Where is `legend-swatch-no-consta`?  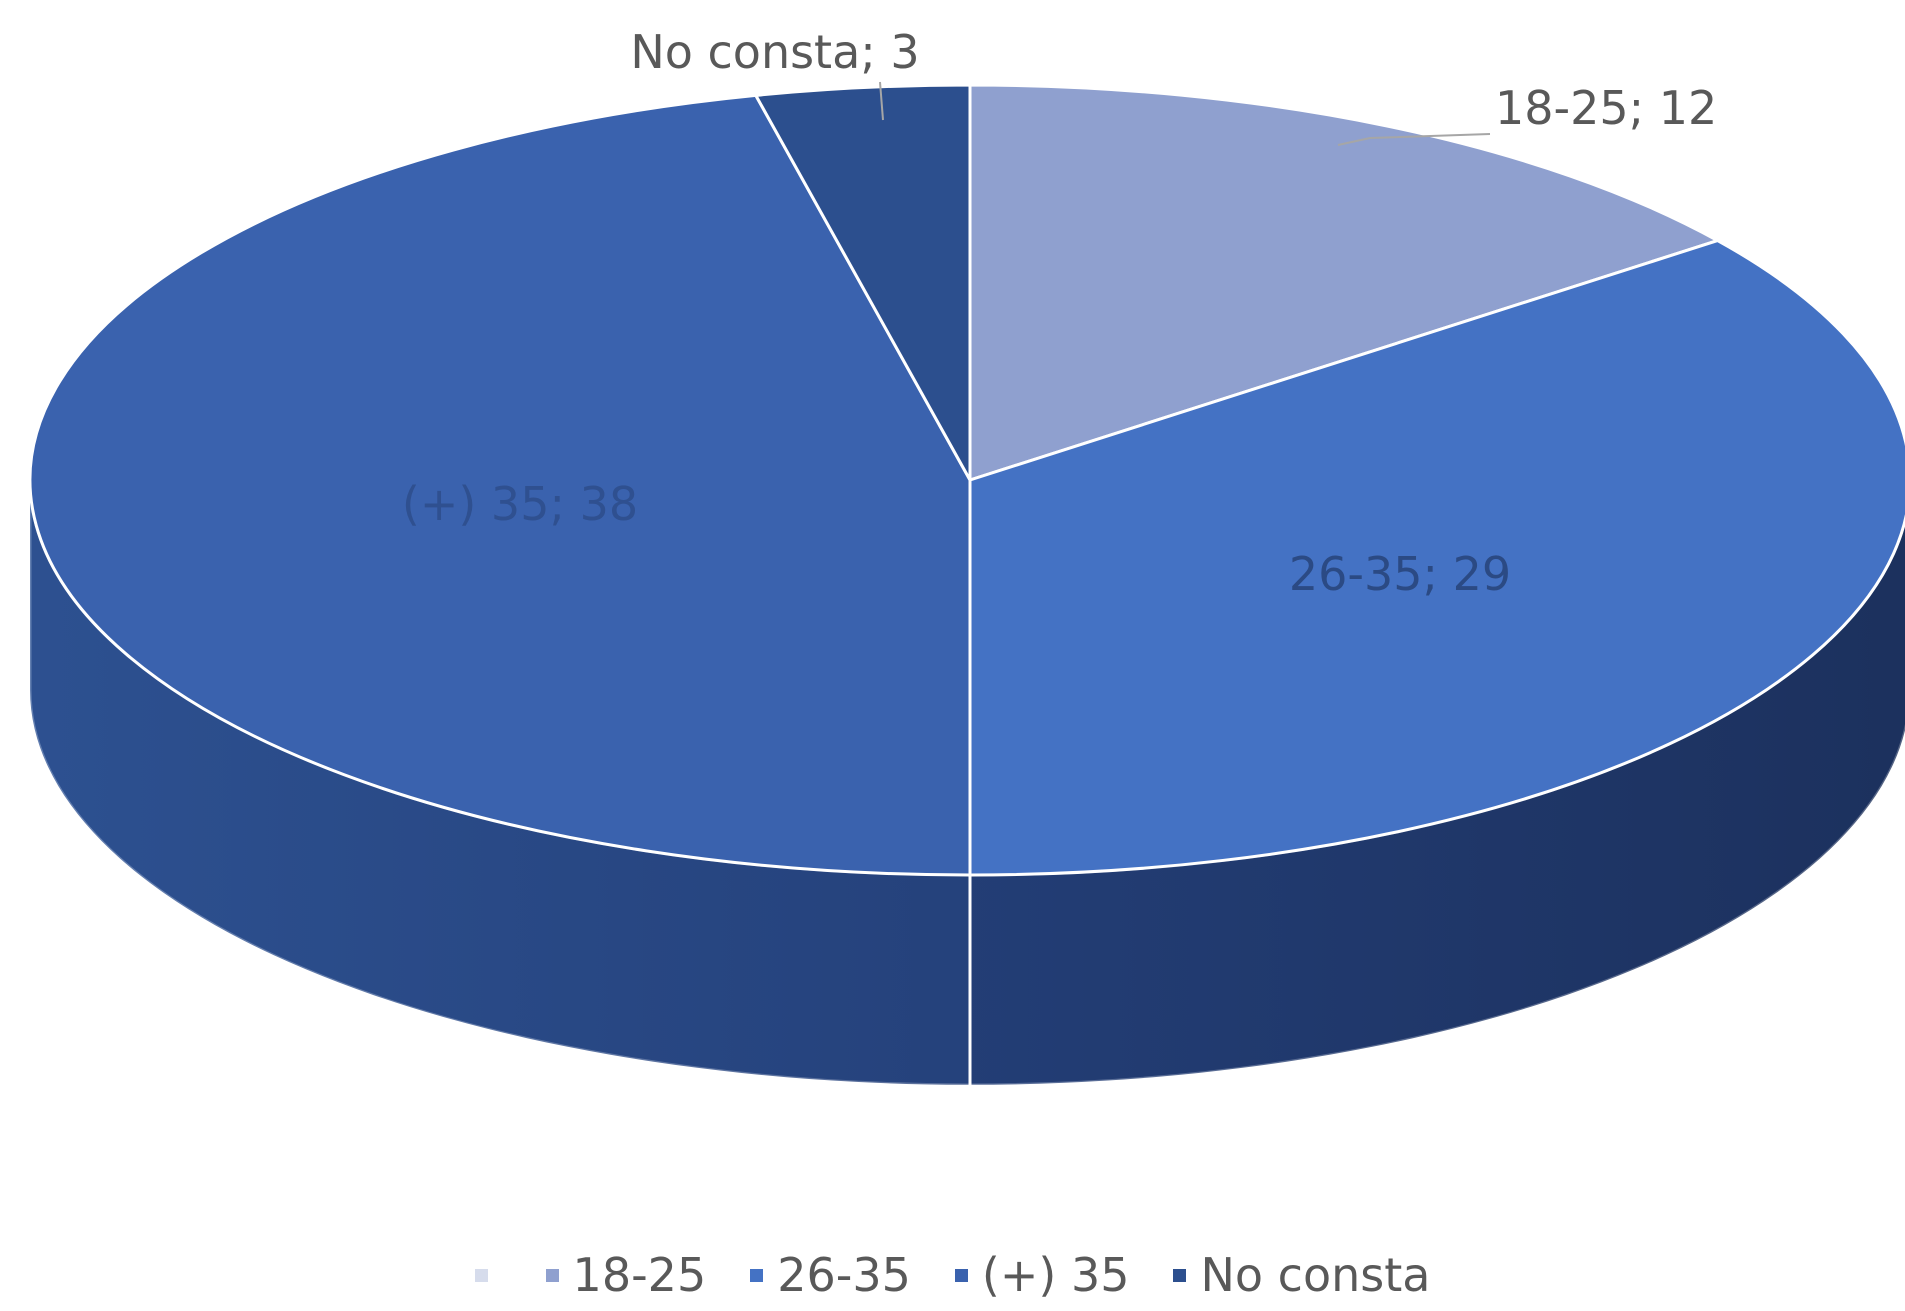
legend-swatch-no-consta is located at coordinates (1180, 1275).